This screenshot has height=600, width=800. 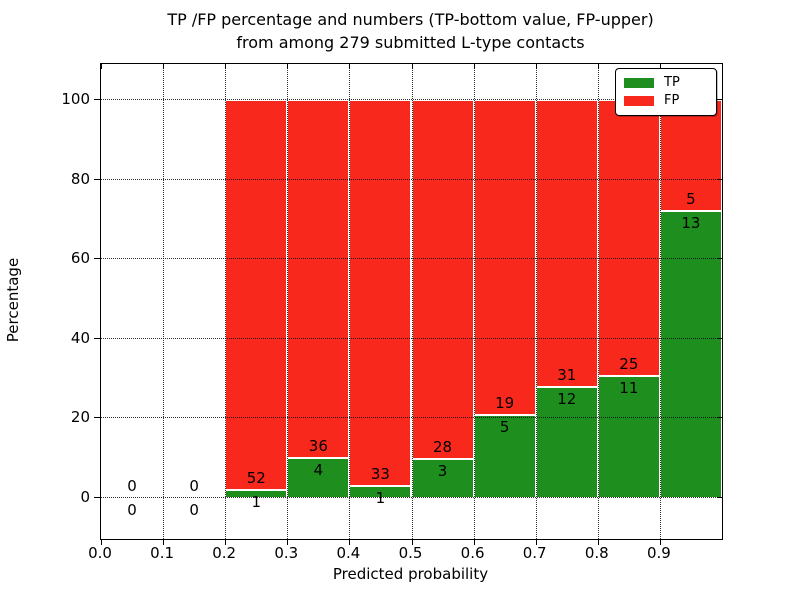 I want to click on x-tick-label: 0.3, so click(x=286, y=553).